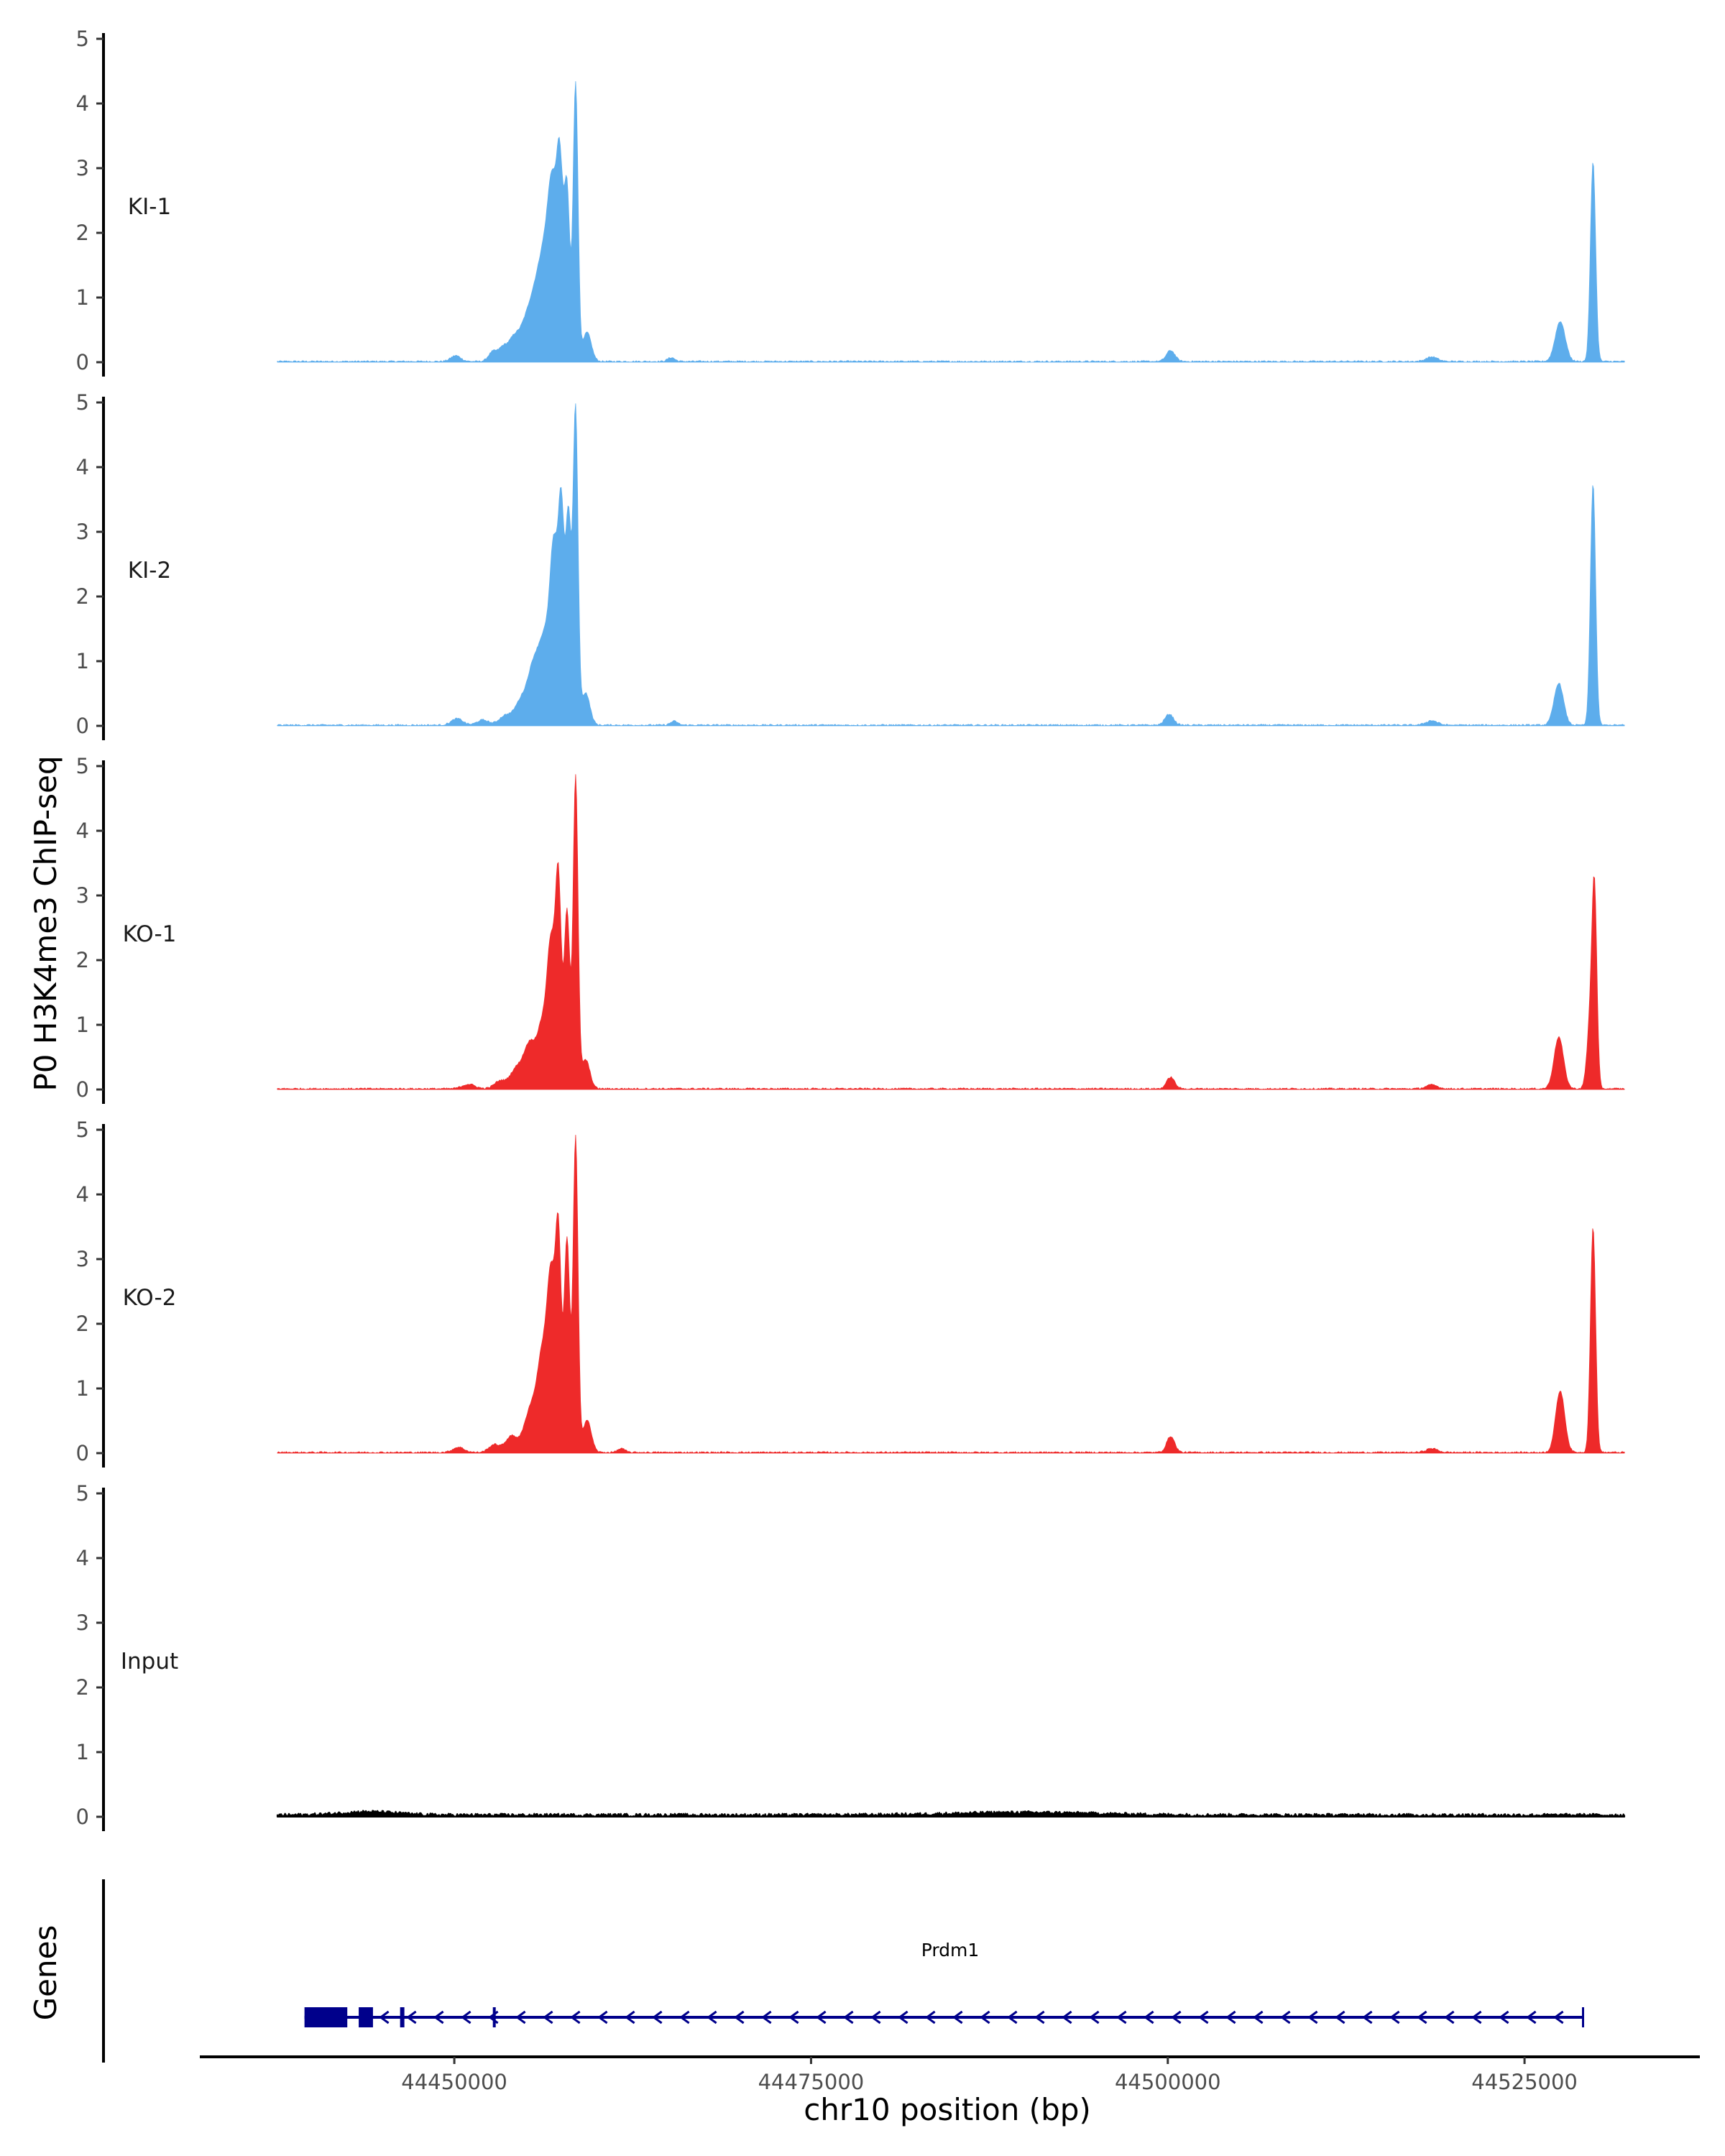 The width and height of the screenshot is (1725, 2156). What do you see at coordinates (950, 1951) in the screenshot?
I see `gene-name-label: Prdm1` at bounding box center [950, 1951].